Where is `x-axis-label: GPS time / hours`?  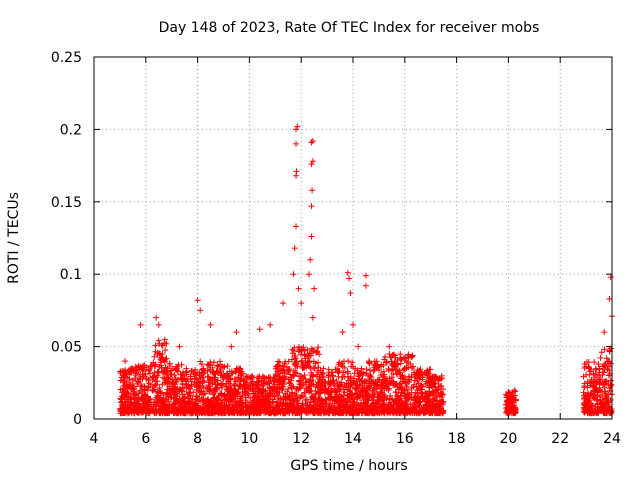 x-axis-label: GPS time / hours is located at coordinates (348, 466).